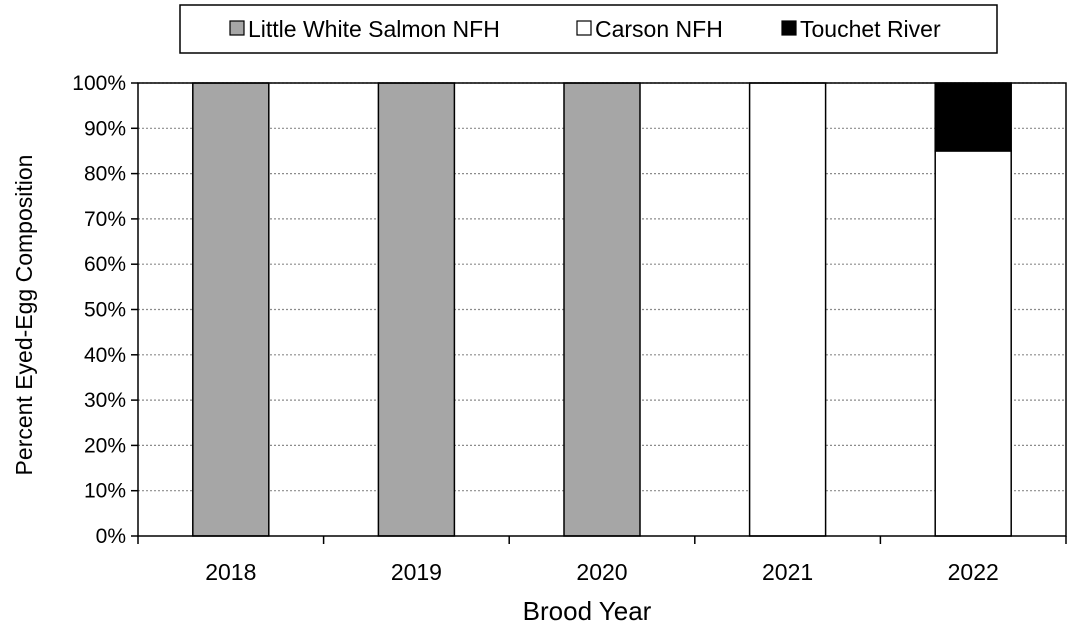 This screenshot has height=633, width=1086. What do you see at coordinates (973, 572) in the screenshot?
I see `x-tick-label-2022: 2022` at bounding box center [973, 572].